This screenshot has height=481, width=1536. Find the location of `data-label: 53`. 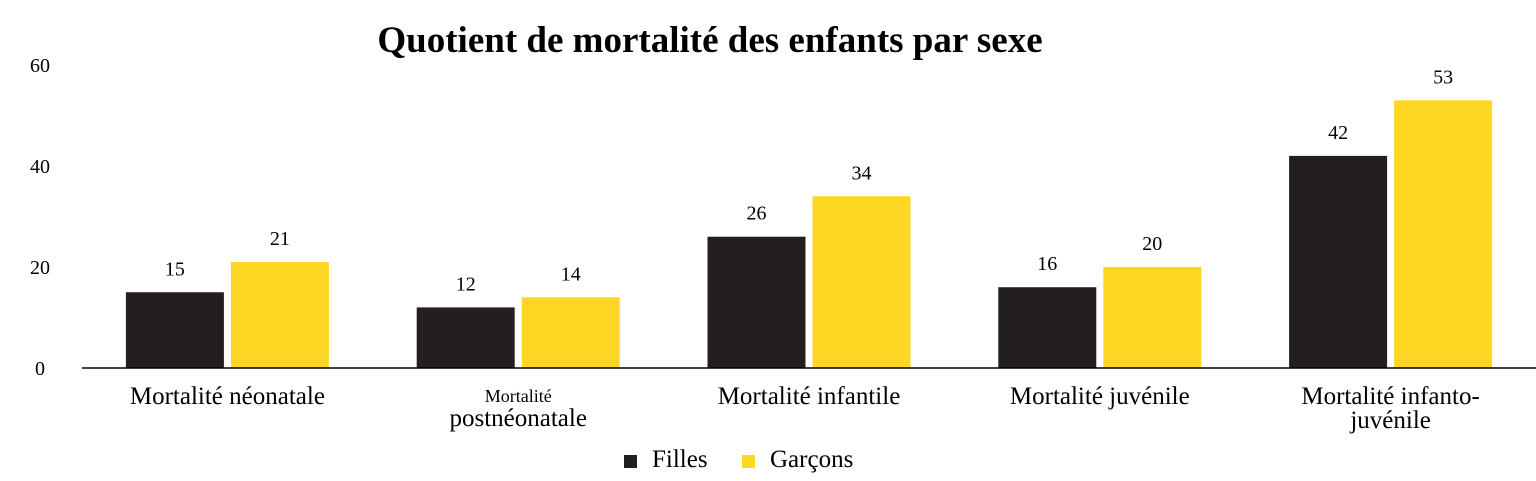

data-label: 53 is located at coordinates (1443, 77).